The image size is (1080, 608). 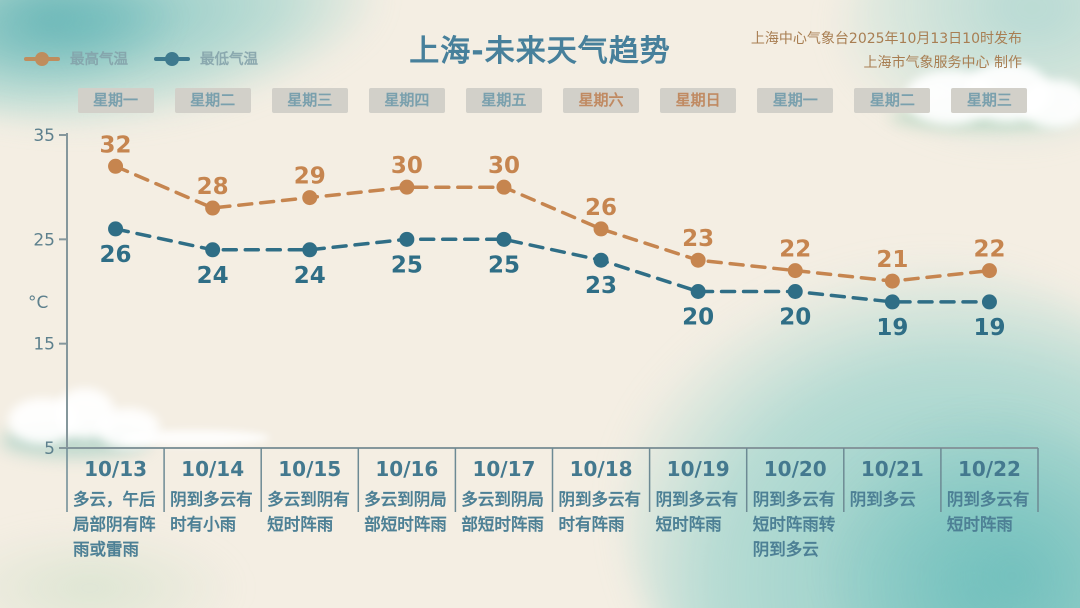 What do you see at coordinates (989, 100) in the screenshot?
I see `weekday-10: 星期三` at bounding box center [989, 100].